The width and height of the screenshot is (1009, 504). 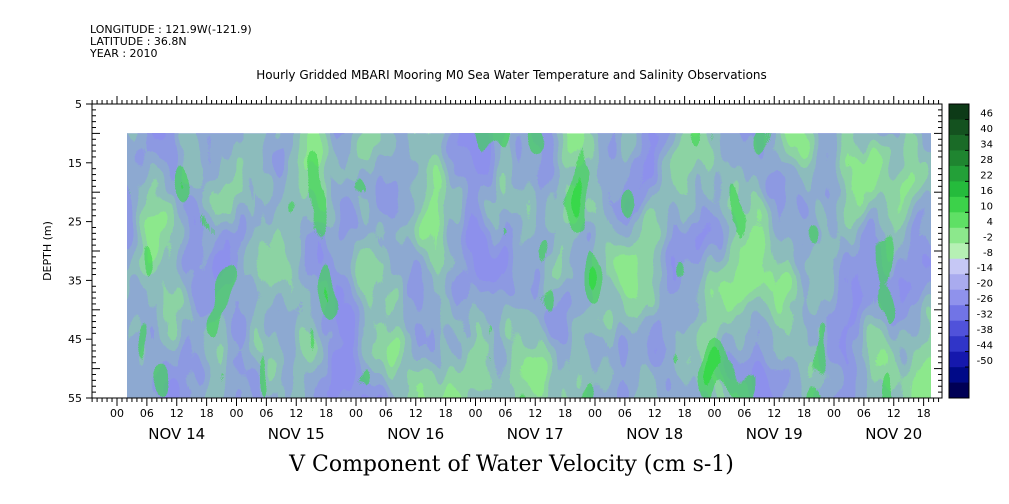 What do you see at coordinates (124, 53) in the screenshot?
I see `year-label: YEAR : 2010` at bounding box center [124, 53].